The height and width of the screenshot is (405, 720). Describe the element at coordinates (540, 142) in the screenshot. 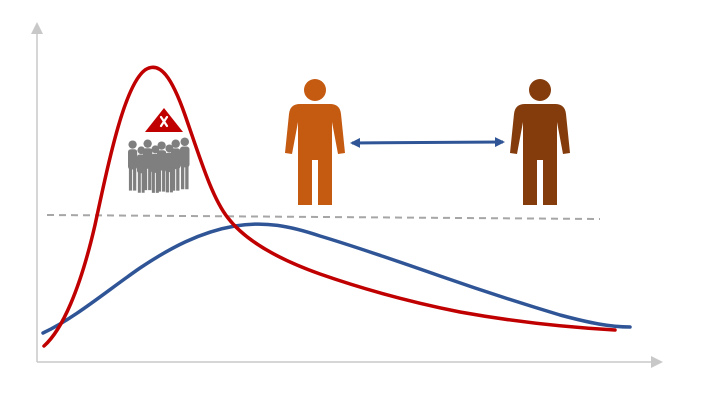

I see `person-right-icon` at that location.